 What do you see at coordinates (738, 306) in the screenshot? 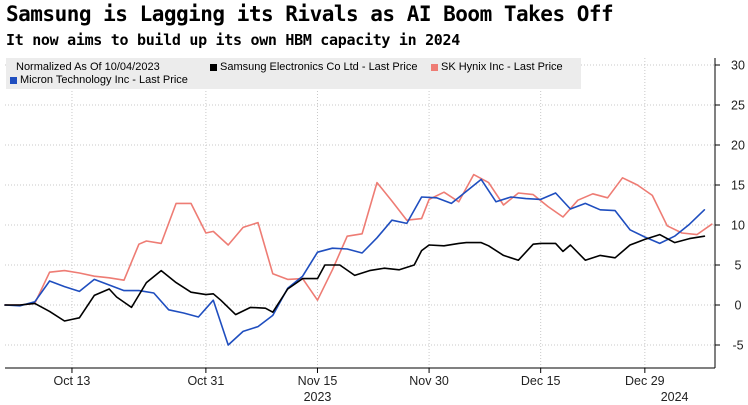
I see `y-tick-label: 0` at bounding box center [738, 306].